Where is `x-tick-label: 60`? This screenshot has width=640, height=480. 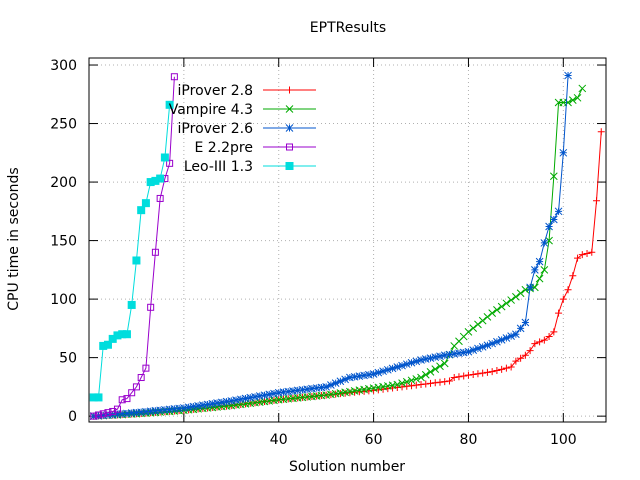
x-tick-label: 60 is located at coordinates (374, 440).